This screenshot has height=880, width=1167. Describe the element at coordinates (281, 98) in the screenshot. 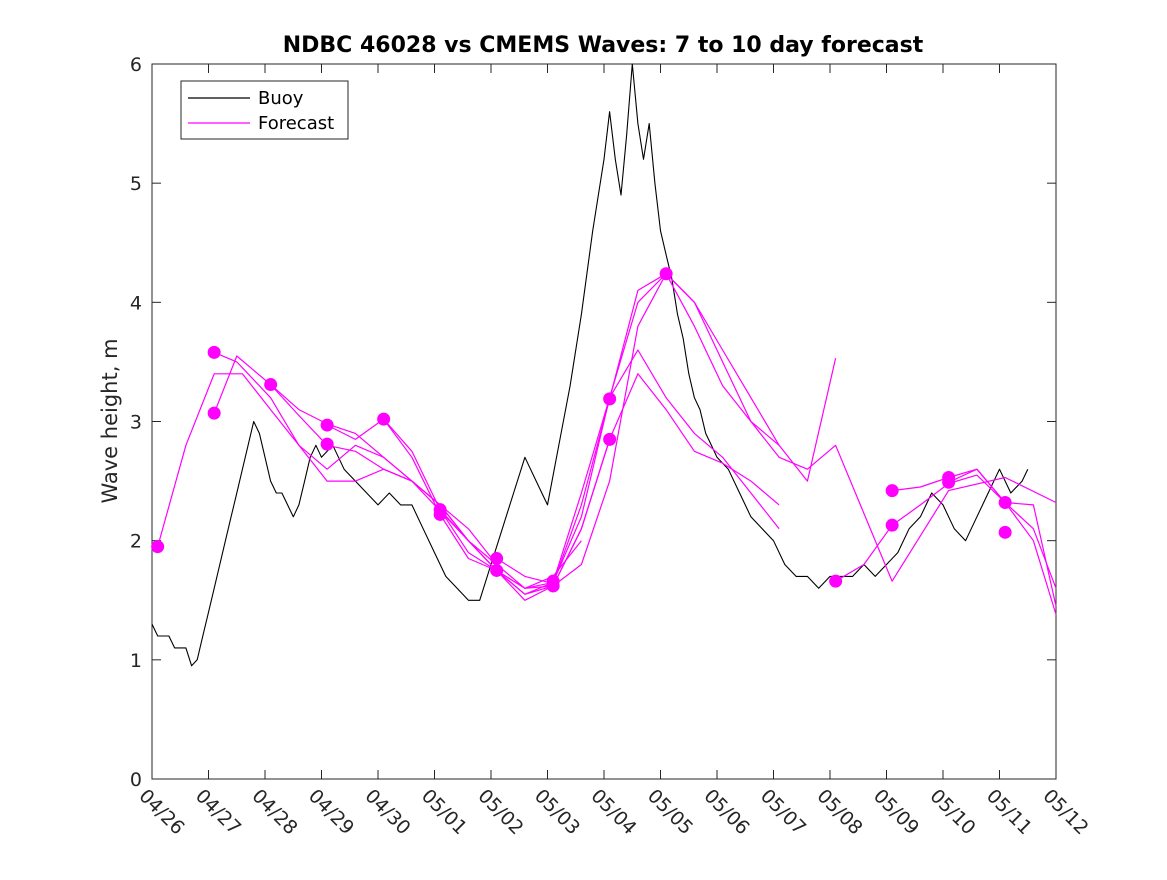

I see `legend-buoy-label: Buoy` at that location.